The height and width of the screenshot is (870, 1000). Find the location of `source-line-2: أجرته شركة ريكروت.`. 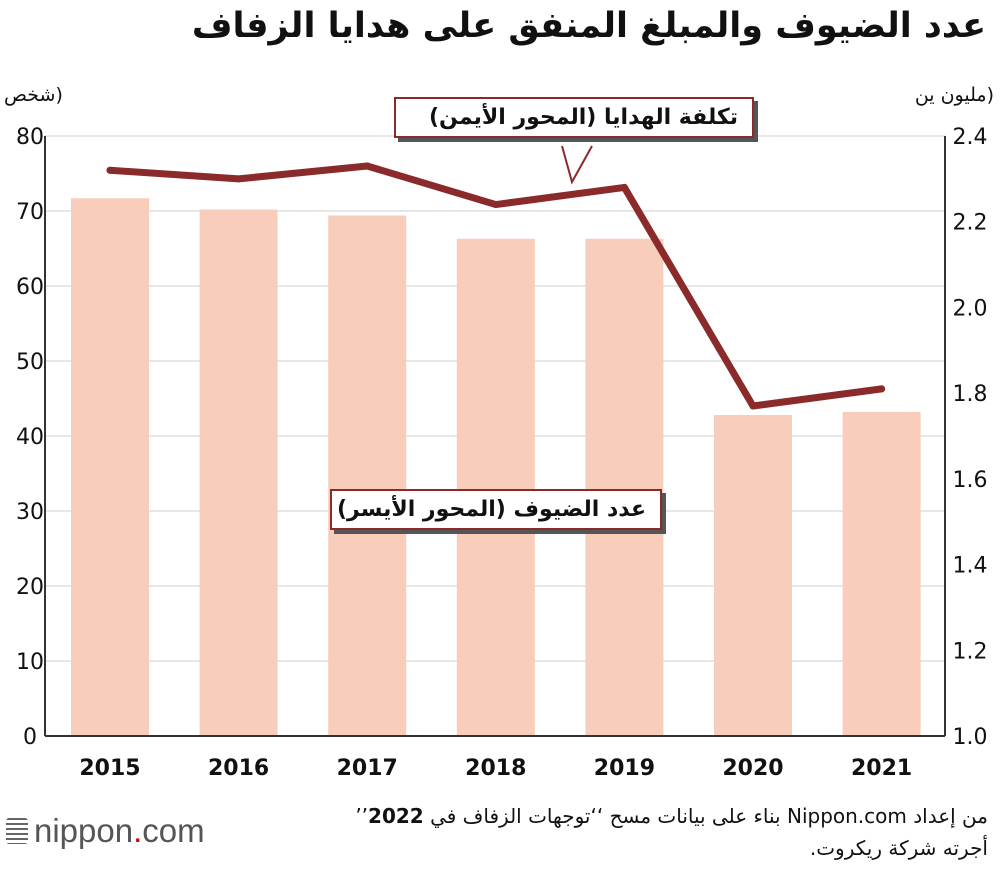

source-line-2: أجرته شركة ريكروت. is located at coordinates (898, 848).